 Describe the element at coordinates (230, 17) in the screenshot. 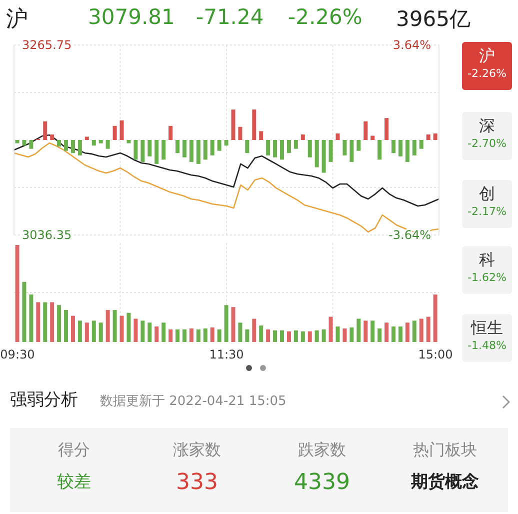

I see `text: -71.24` at that location.